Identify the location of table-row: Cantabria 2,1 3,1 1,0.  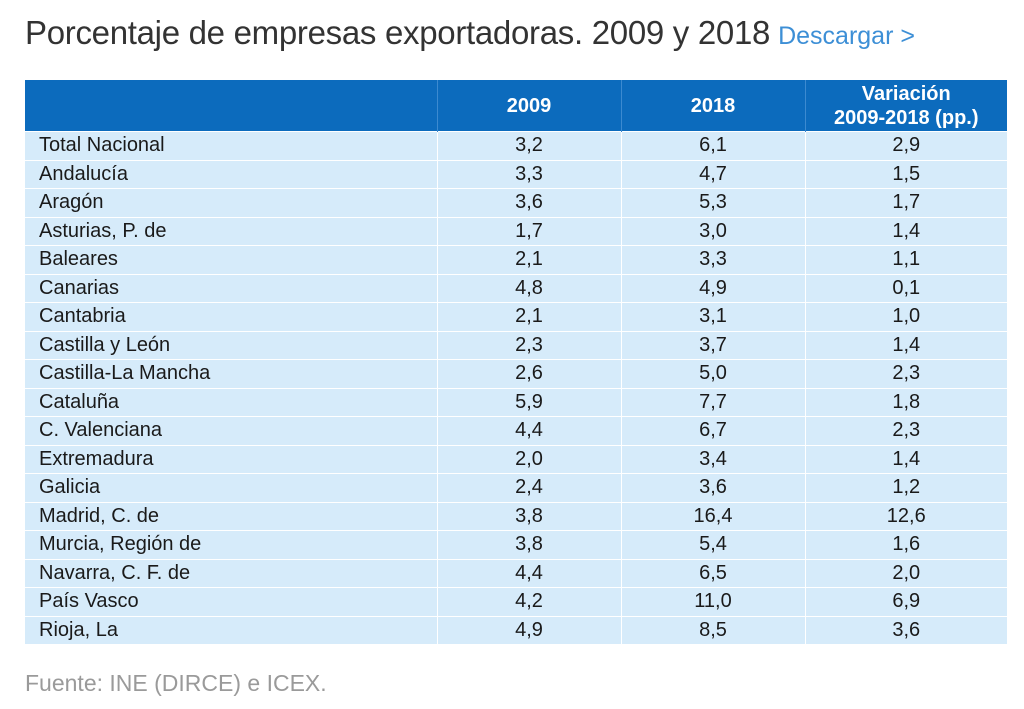
(516, 316).